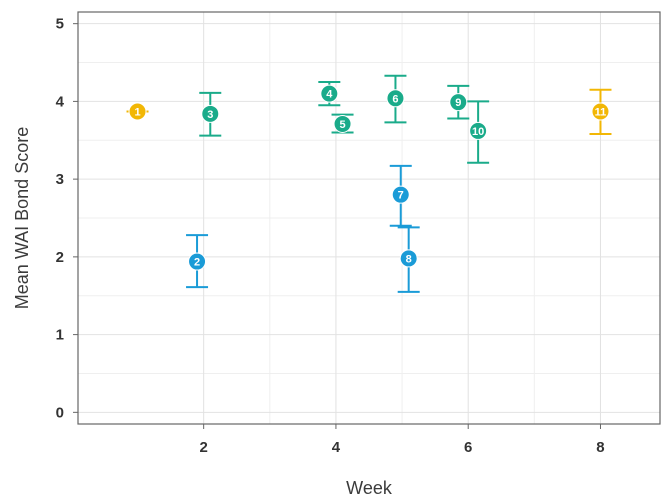 This screenshot has height=495, width=664. Describe the element at coordinates (22, 218) in the screenshot. I see `y-axis-title: Mean WAI Bond Score` at that location.